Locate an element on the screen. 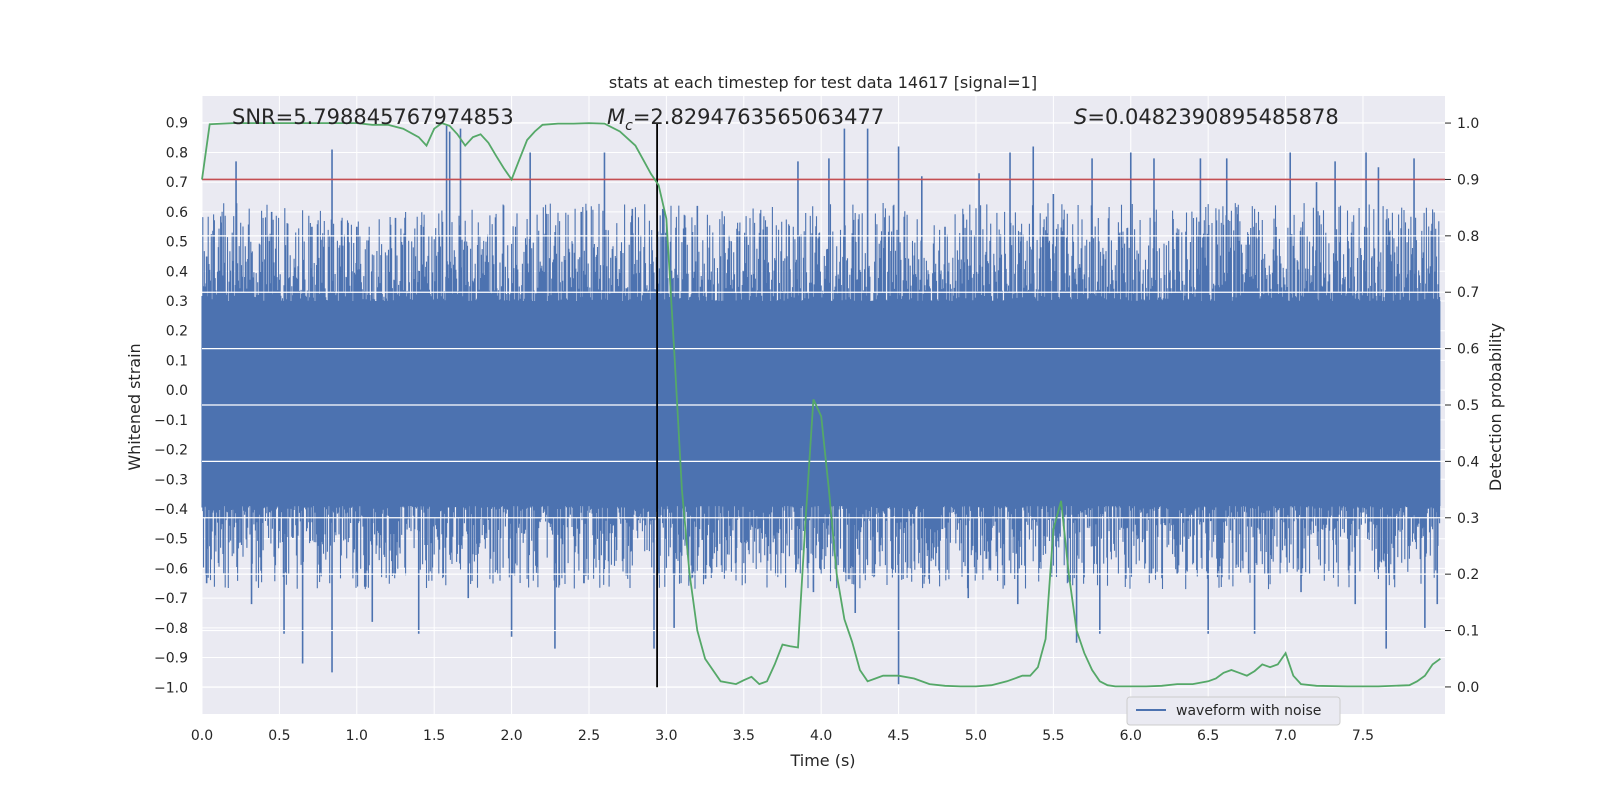 Image resolution: width=1600 pixels, height=800 pixels. legend-label: waveform with noise is located at coordinates (1248, 711).